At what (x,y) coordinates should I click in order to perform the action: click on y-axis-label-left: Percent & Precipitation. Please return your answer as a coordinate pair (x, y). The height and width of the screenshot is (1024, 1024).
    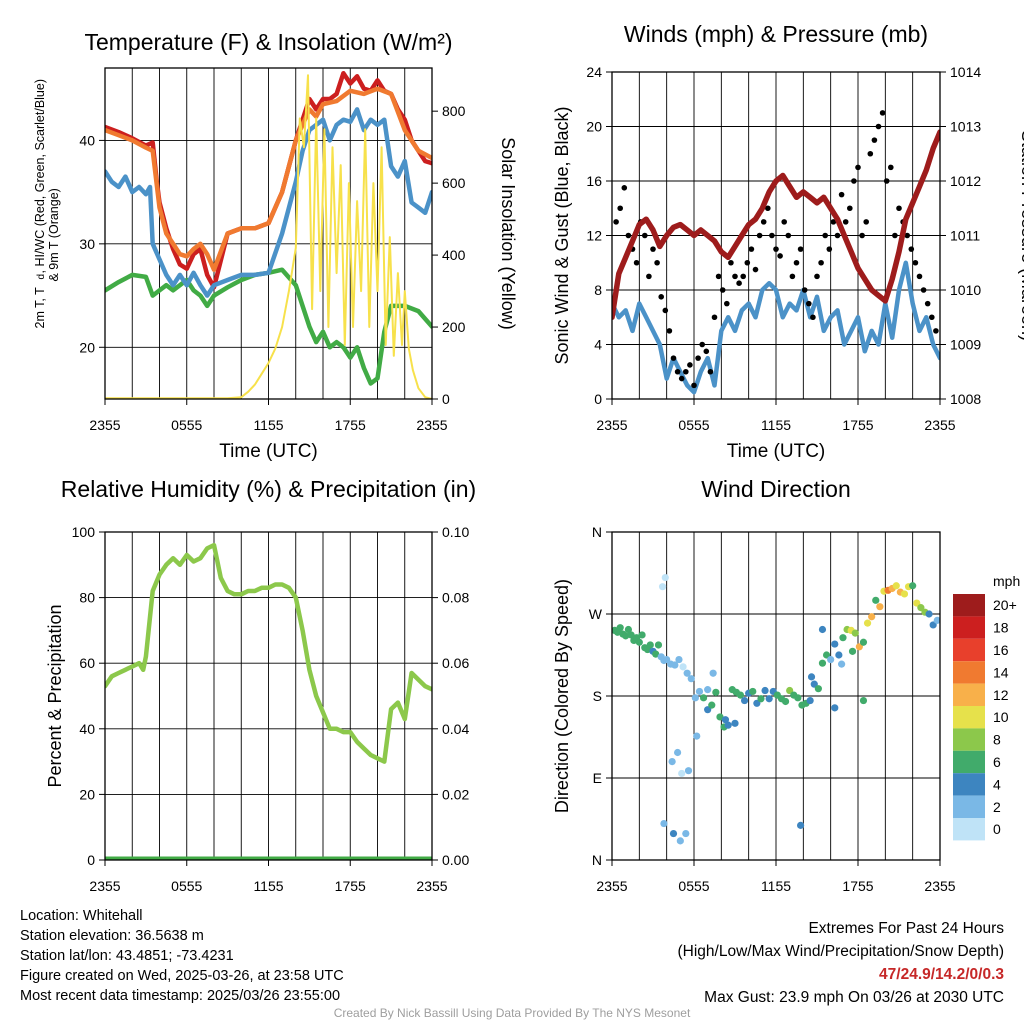
    Looking at the image, I should click on (55, 695).